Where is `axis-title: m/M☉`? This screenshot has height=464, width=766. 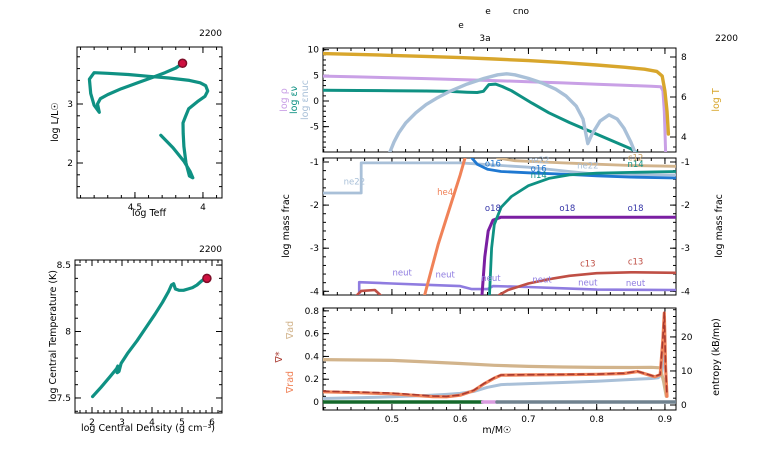 axis-title: m/M☉ is located at coordinates (496, 430).